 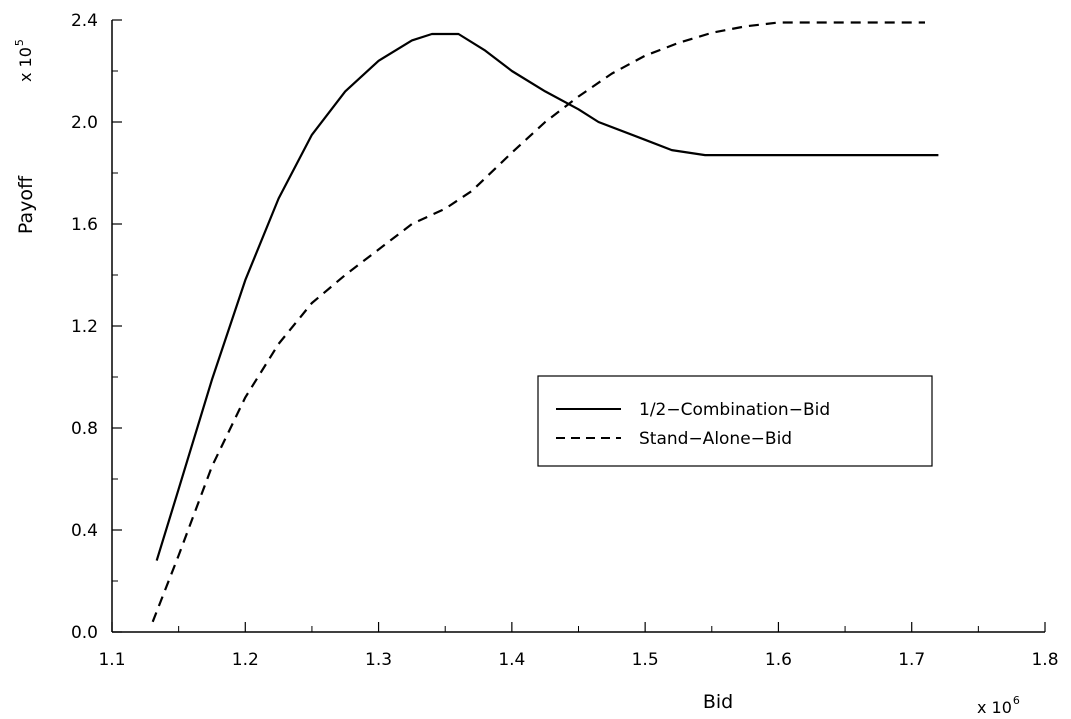 I want to click on y-tick-label: 0.4, so click(x=84, y=531).